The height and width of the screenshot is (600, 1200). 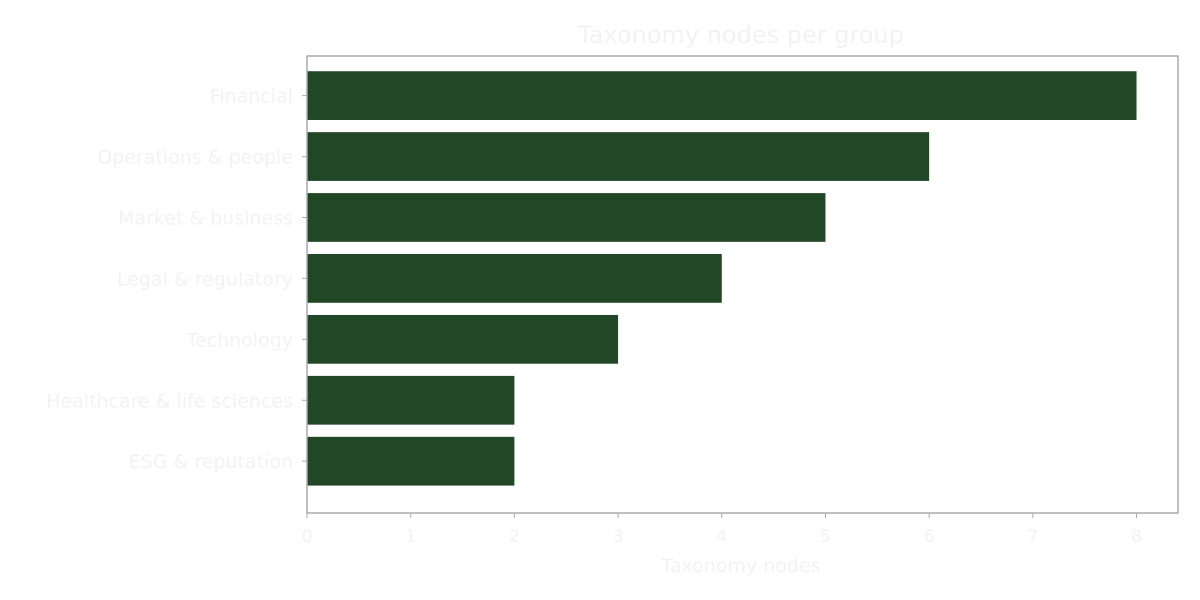 What do you see at coordinates (251, 97) in the screenshot?
I see `category-label-1: Financial` at bounding box center [251, 97].